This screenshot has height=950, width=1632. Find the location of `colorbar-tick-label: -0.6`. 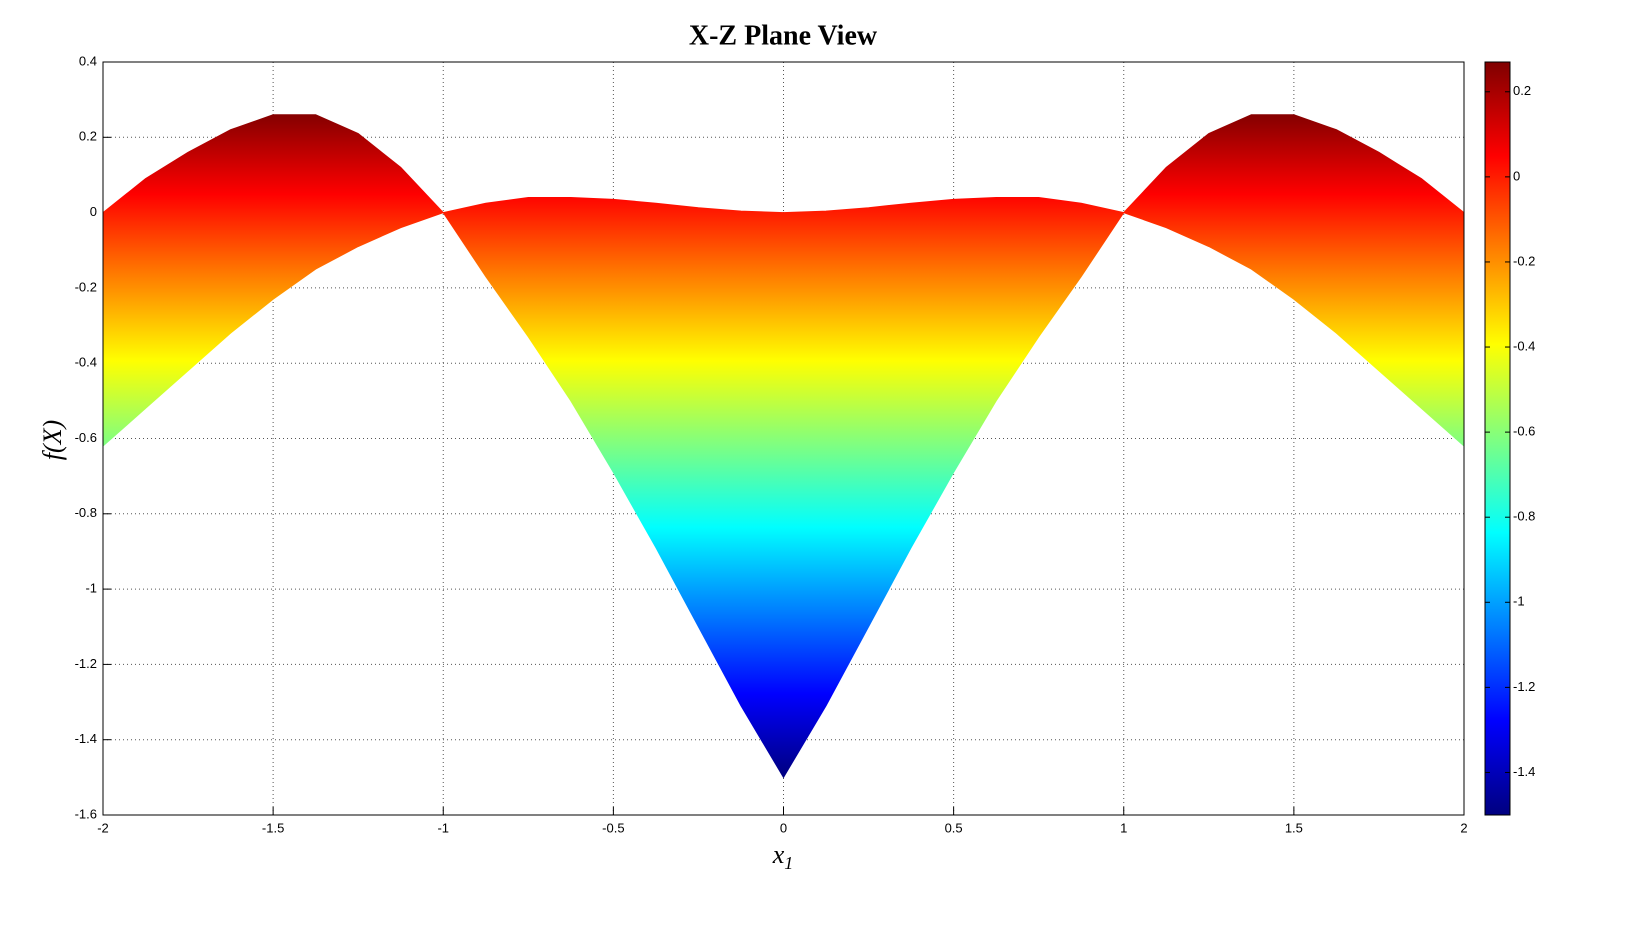

colorbar-tick-label: -0.6 is located at coordinates (1524, 431).